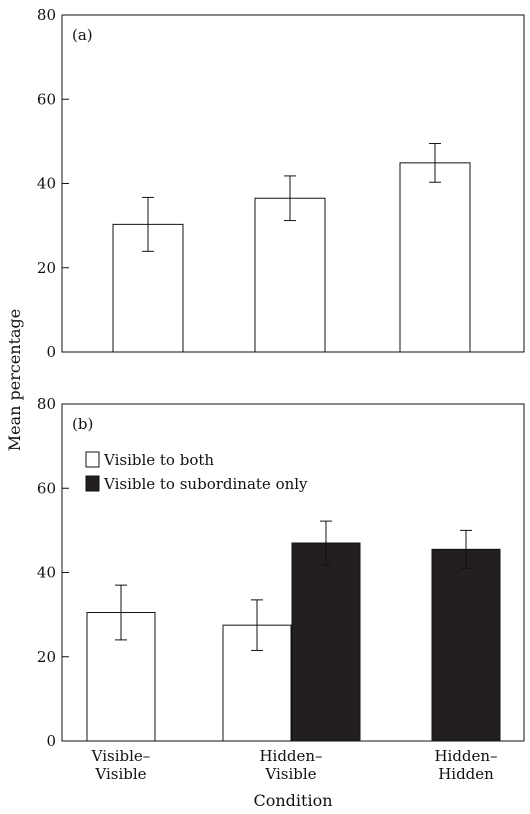 The image size is (530, 814). What do you see at coordinates (82, 424) in the screenshot?
I see `panel-label: (b)` at bounding box center [82, 424].